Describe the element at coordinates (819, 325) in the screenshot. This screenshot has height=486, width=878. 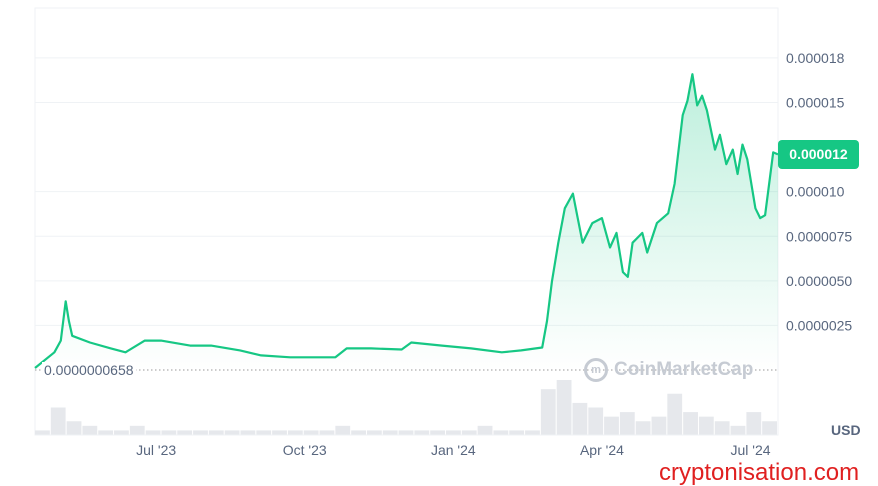
I see `y-tick-label: 0.0000025` at that location.